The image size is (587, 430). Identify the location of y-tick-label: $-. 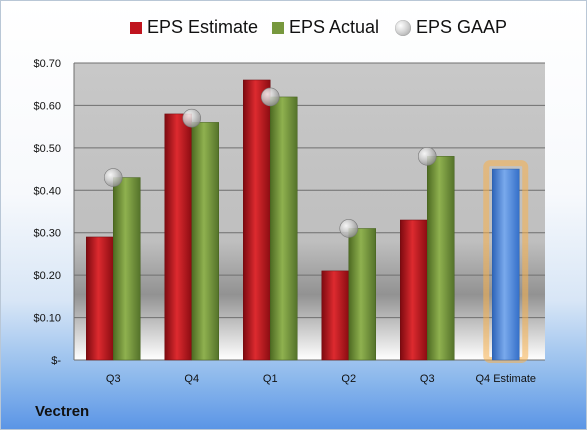
(56, 361).